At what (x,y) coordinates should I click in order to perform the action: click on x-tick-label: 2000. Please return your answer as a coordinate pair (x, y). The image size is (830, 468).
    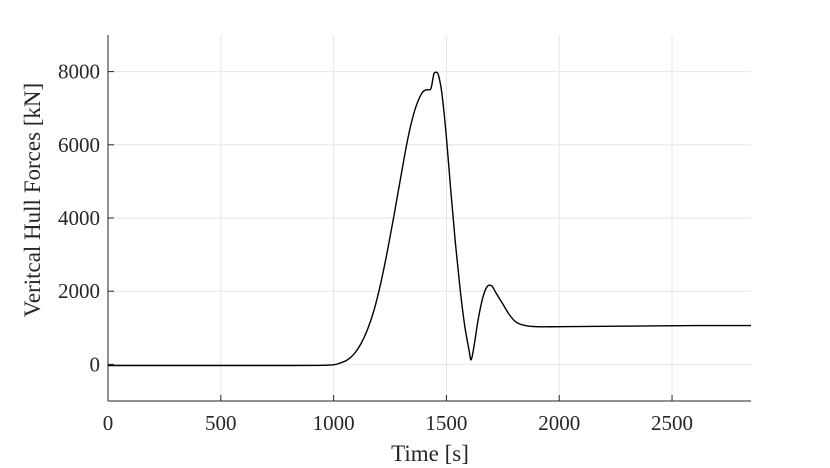
    Looking at the image, I should click on (559, 423).